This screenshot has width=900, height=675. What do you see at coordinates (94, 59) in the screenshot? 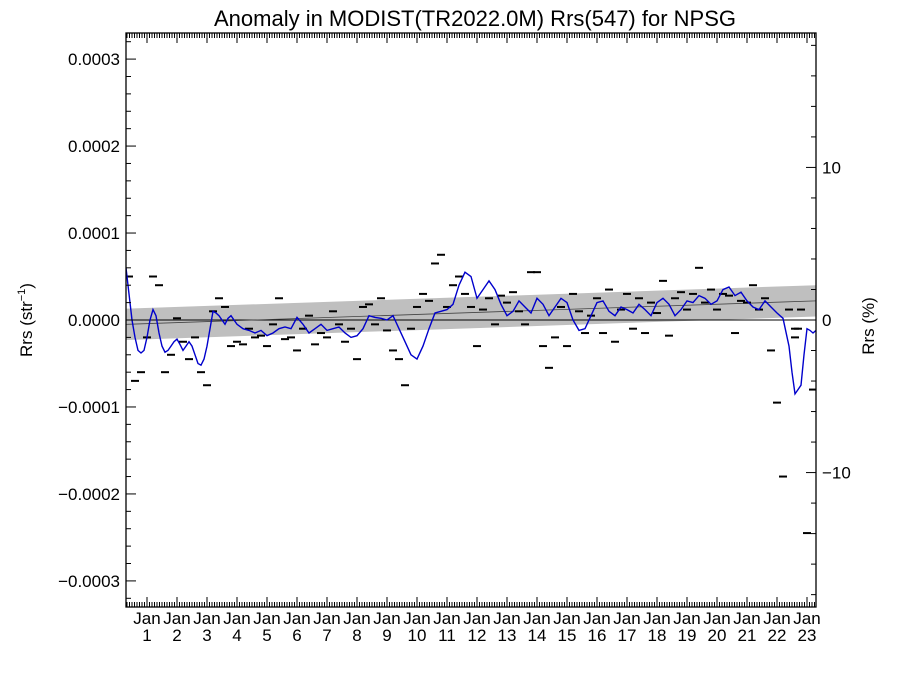
I see `y-left-tick-label: 0.0003` at bounding box center [94, 59].